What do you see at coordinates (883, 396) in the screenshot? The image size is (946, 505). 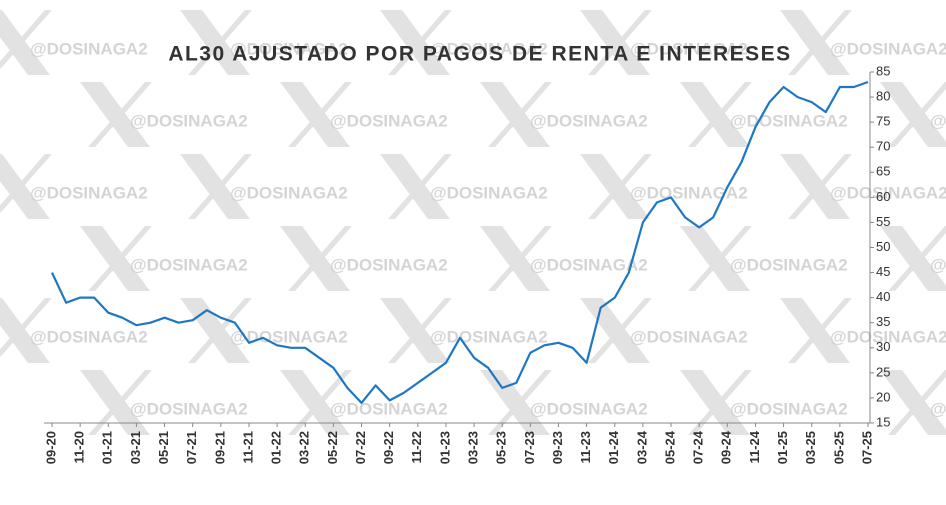 I see `y-tick-label: 20` at bounding box center [883, 396].